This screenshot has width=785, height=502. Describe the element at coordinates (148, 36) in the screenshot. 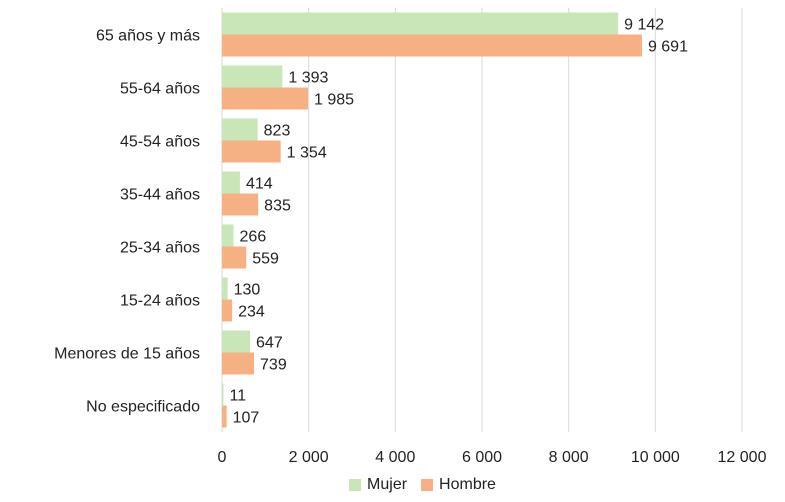

I see `category-label: 65 años y más` at that location.